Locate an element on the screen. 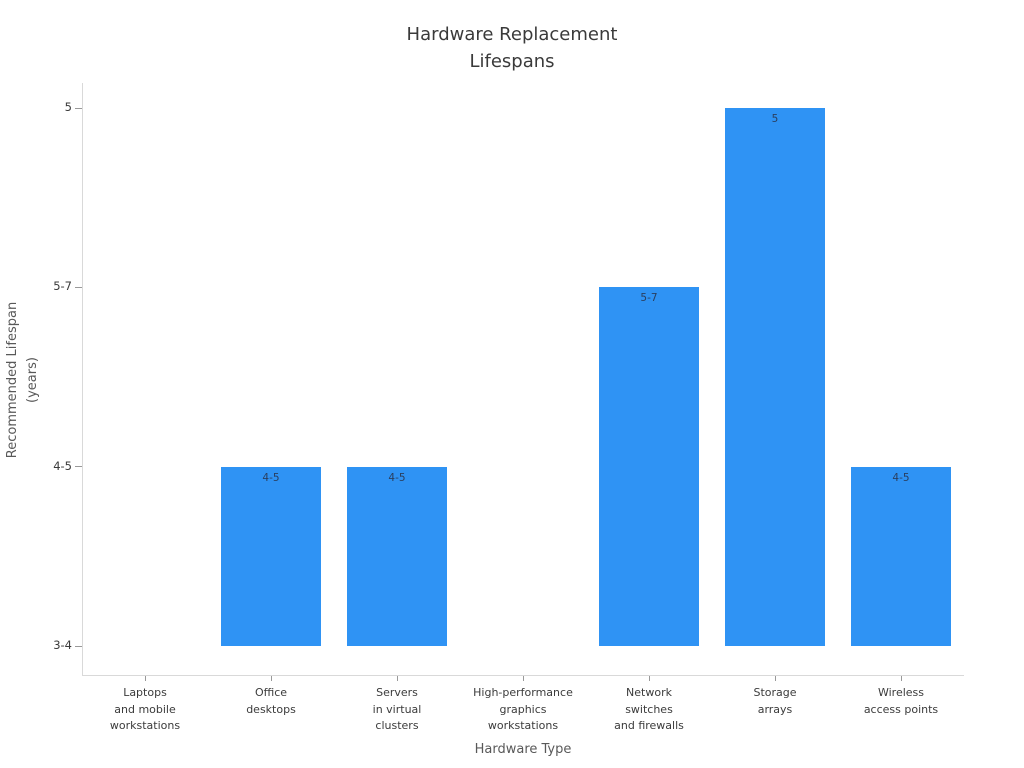 The width and height of the screenshot is (1024, 768). bar-network-switches-and-firewalls is located at coordinates (649, 466).